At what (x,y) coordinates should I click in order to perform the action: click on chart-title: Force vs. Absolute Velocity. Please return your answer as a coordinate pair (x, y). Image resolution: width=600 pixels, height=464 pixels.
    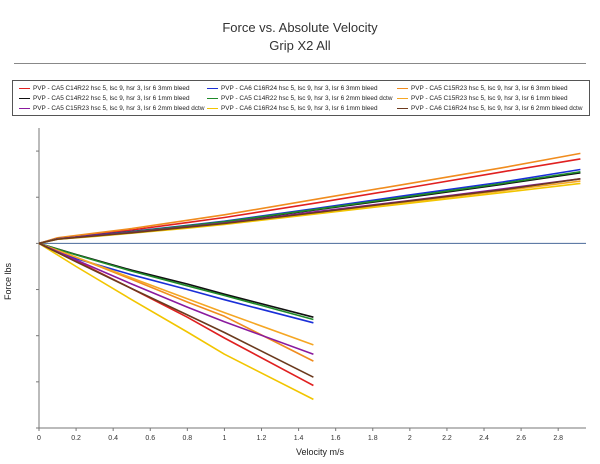
    Looking at the image, I should click on (300, 27).